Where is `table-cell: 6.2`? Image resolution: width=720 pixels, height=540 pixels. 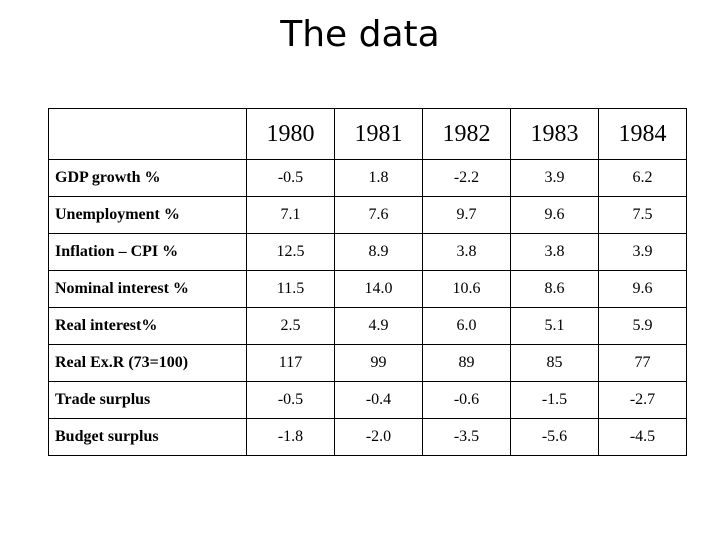 table-cell: 6.2 is located at coordinates (642, 178).